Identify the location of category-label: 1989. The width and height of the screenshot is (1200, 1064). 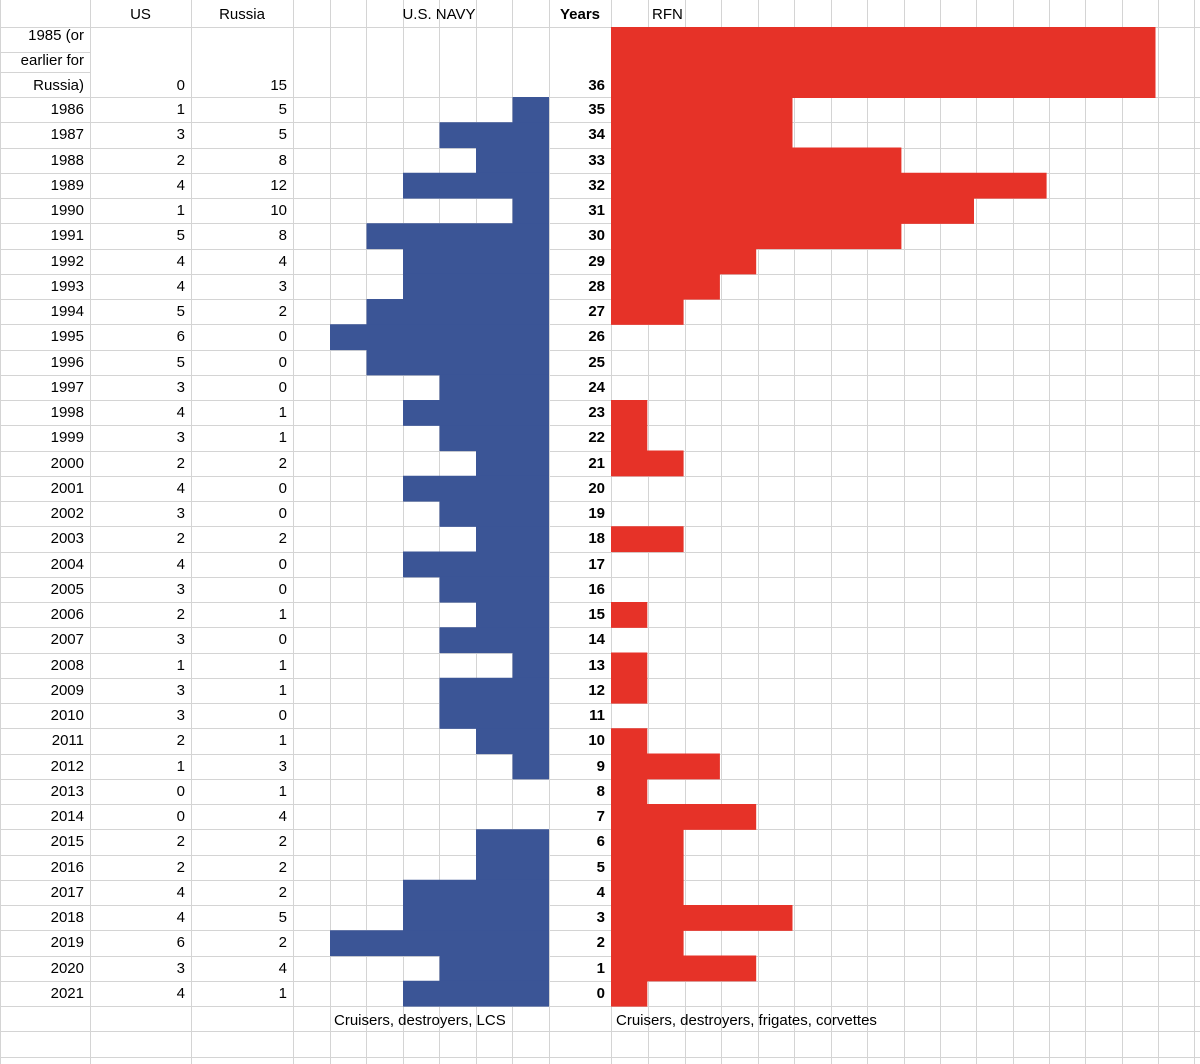
(67, 185).